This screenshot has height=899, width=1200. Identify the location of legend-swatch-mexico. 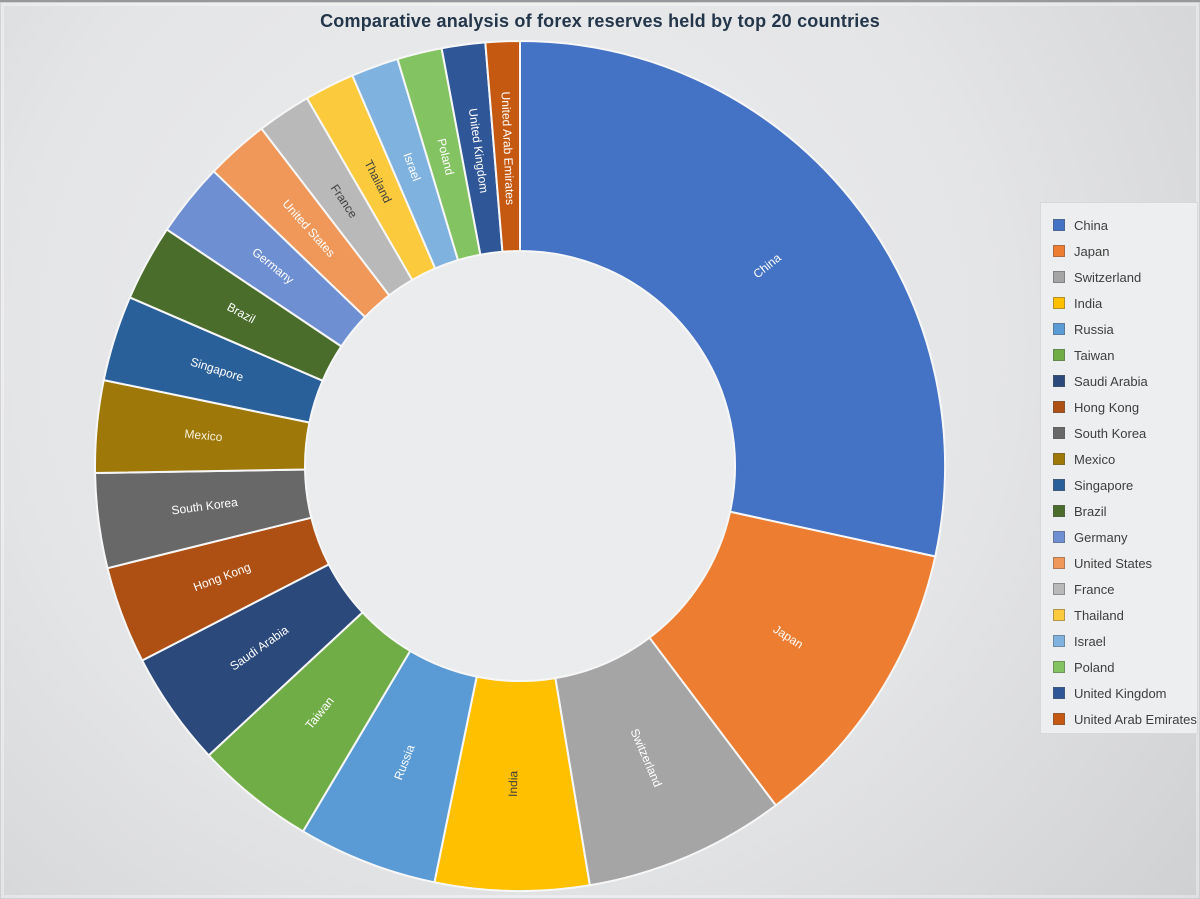
(1059, 459).